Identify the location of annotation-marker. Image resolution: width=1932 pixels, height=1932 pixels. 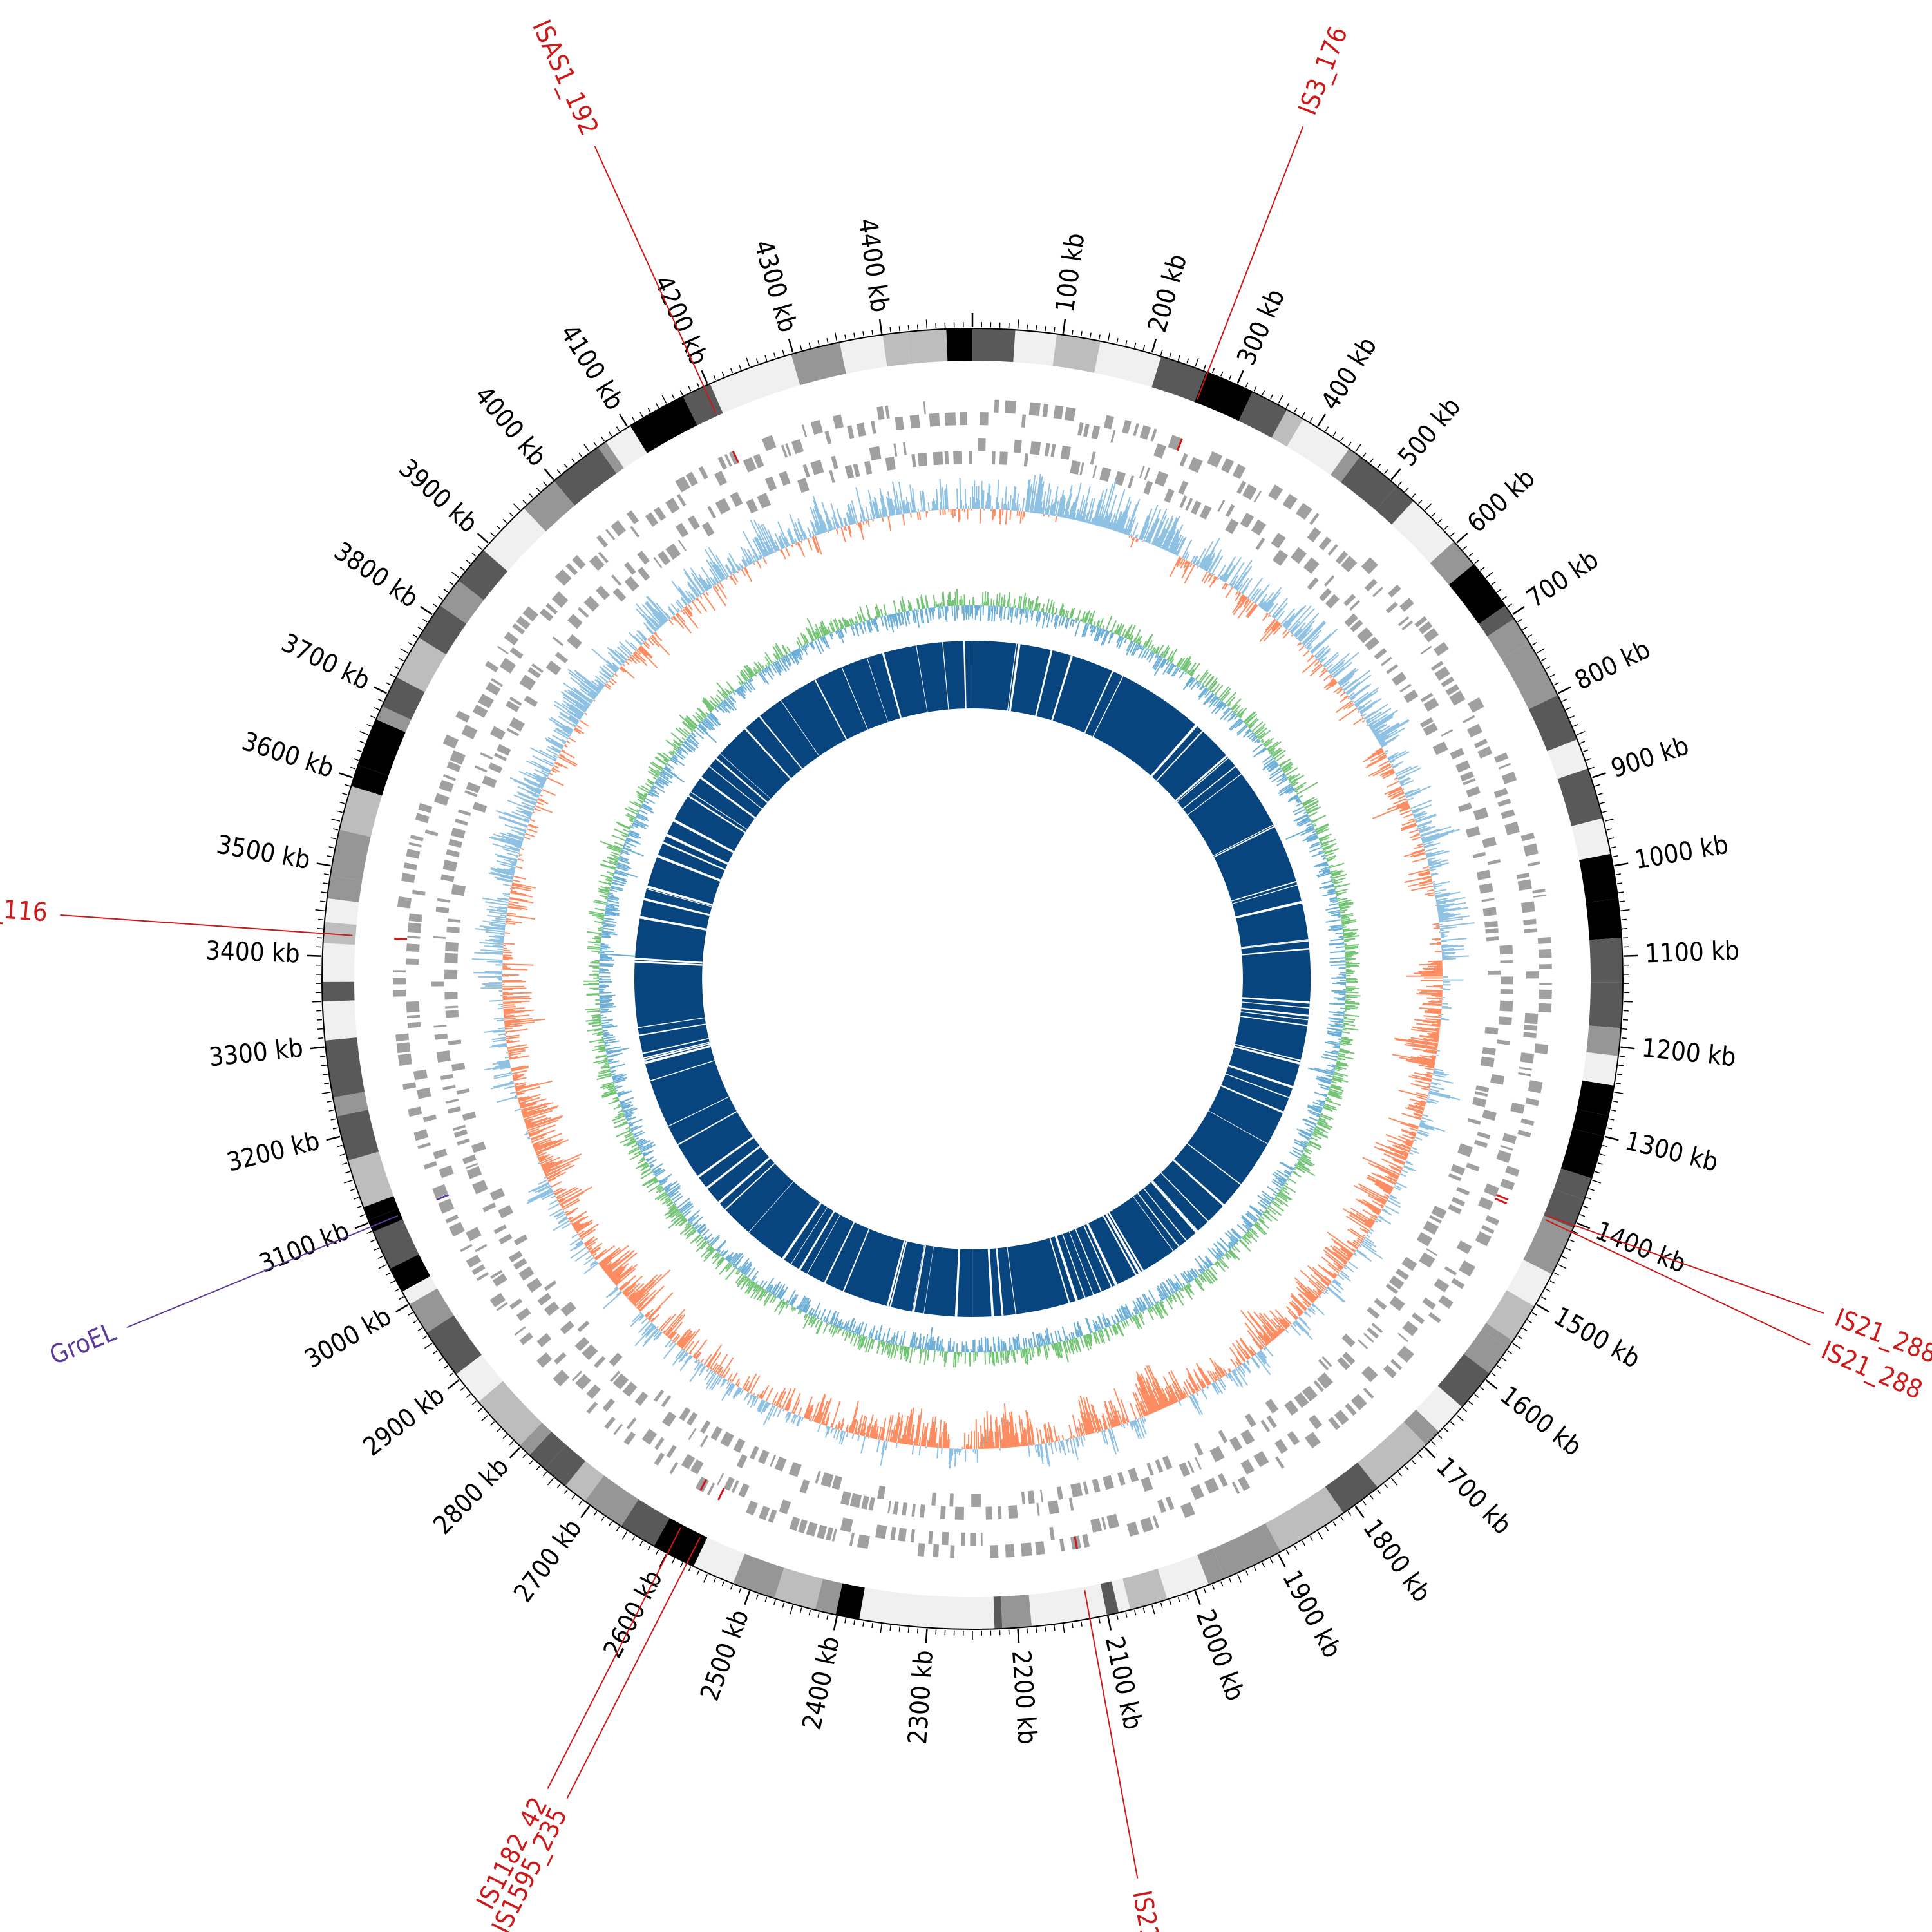
(401, 939).